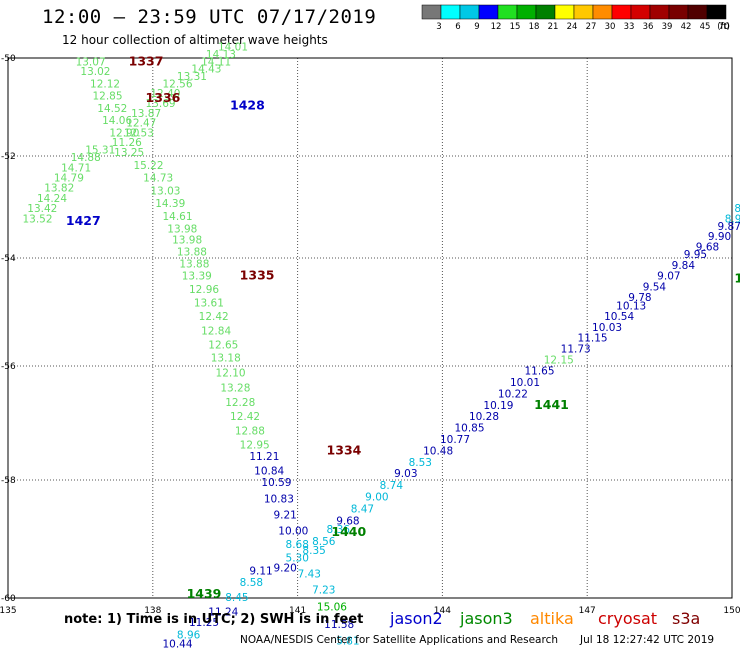 This screenshot has width=740, height=650. I want to click on wave-height-label: 11.26, so click(127, 143).